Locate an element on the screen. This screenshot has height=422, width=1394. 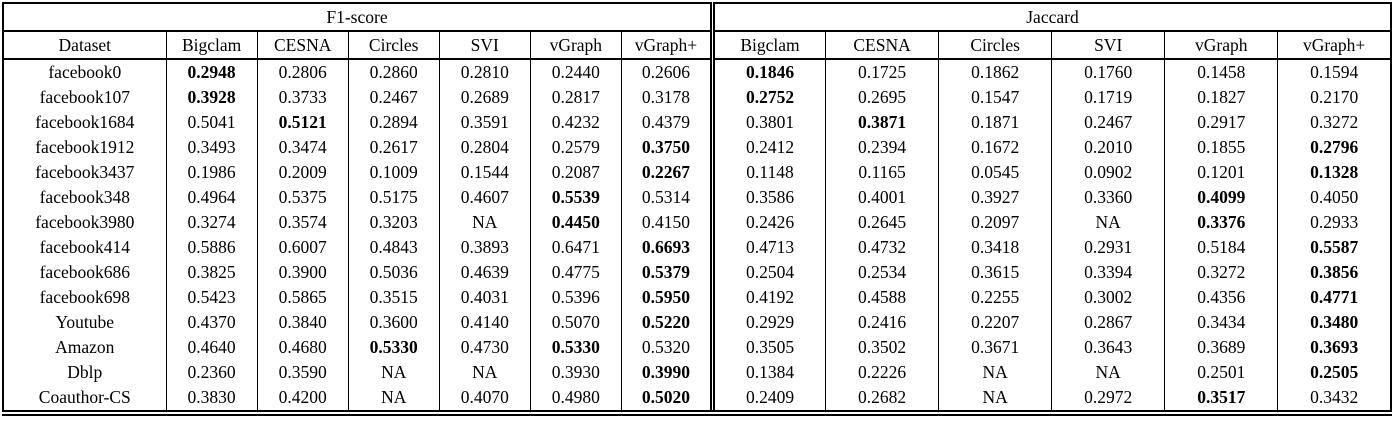
metric-cell: 0.2689 is located at coordinates (484, 97).